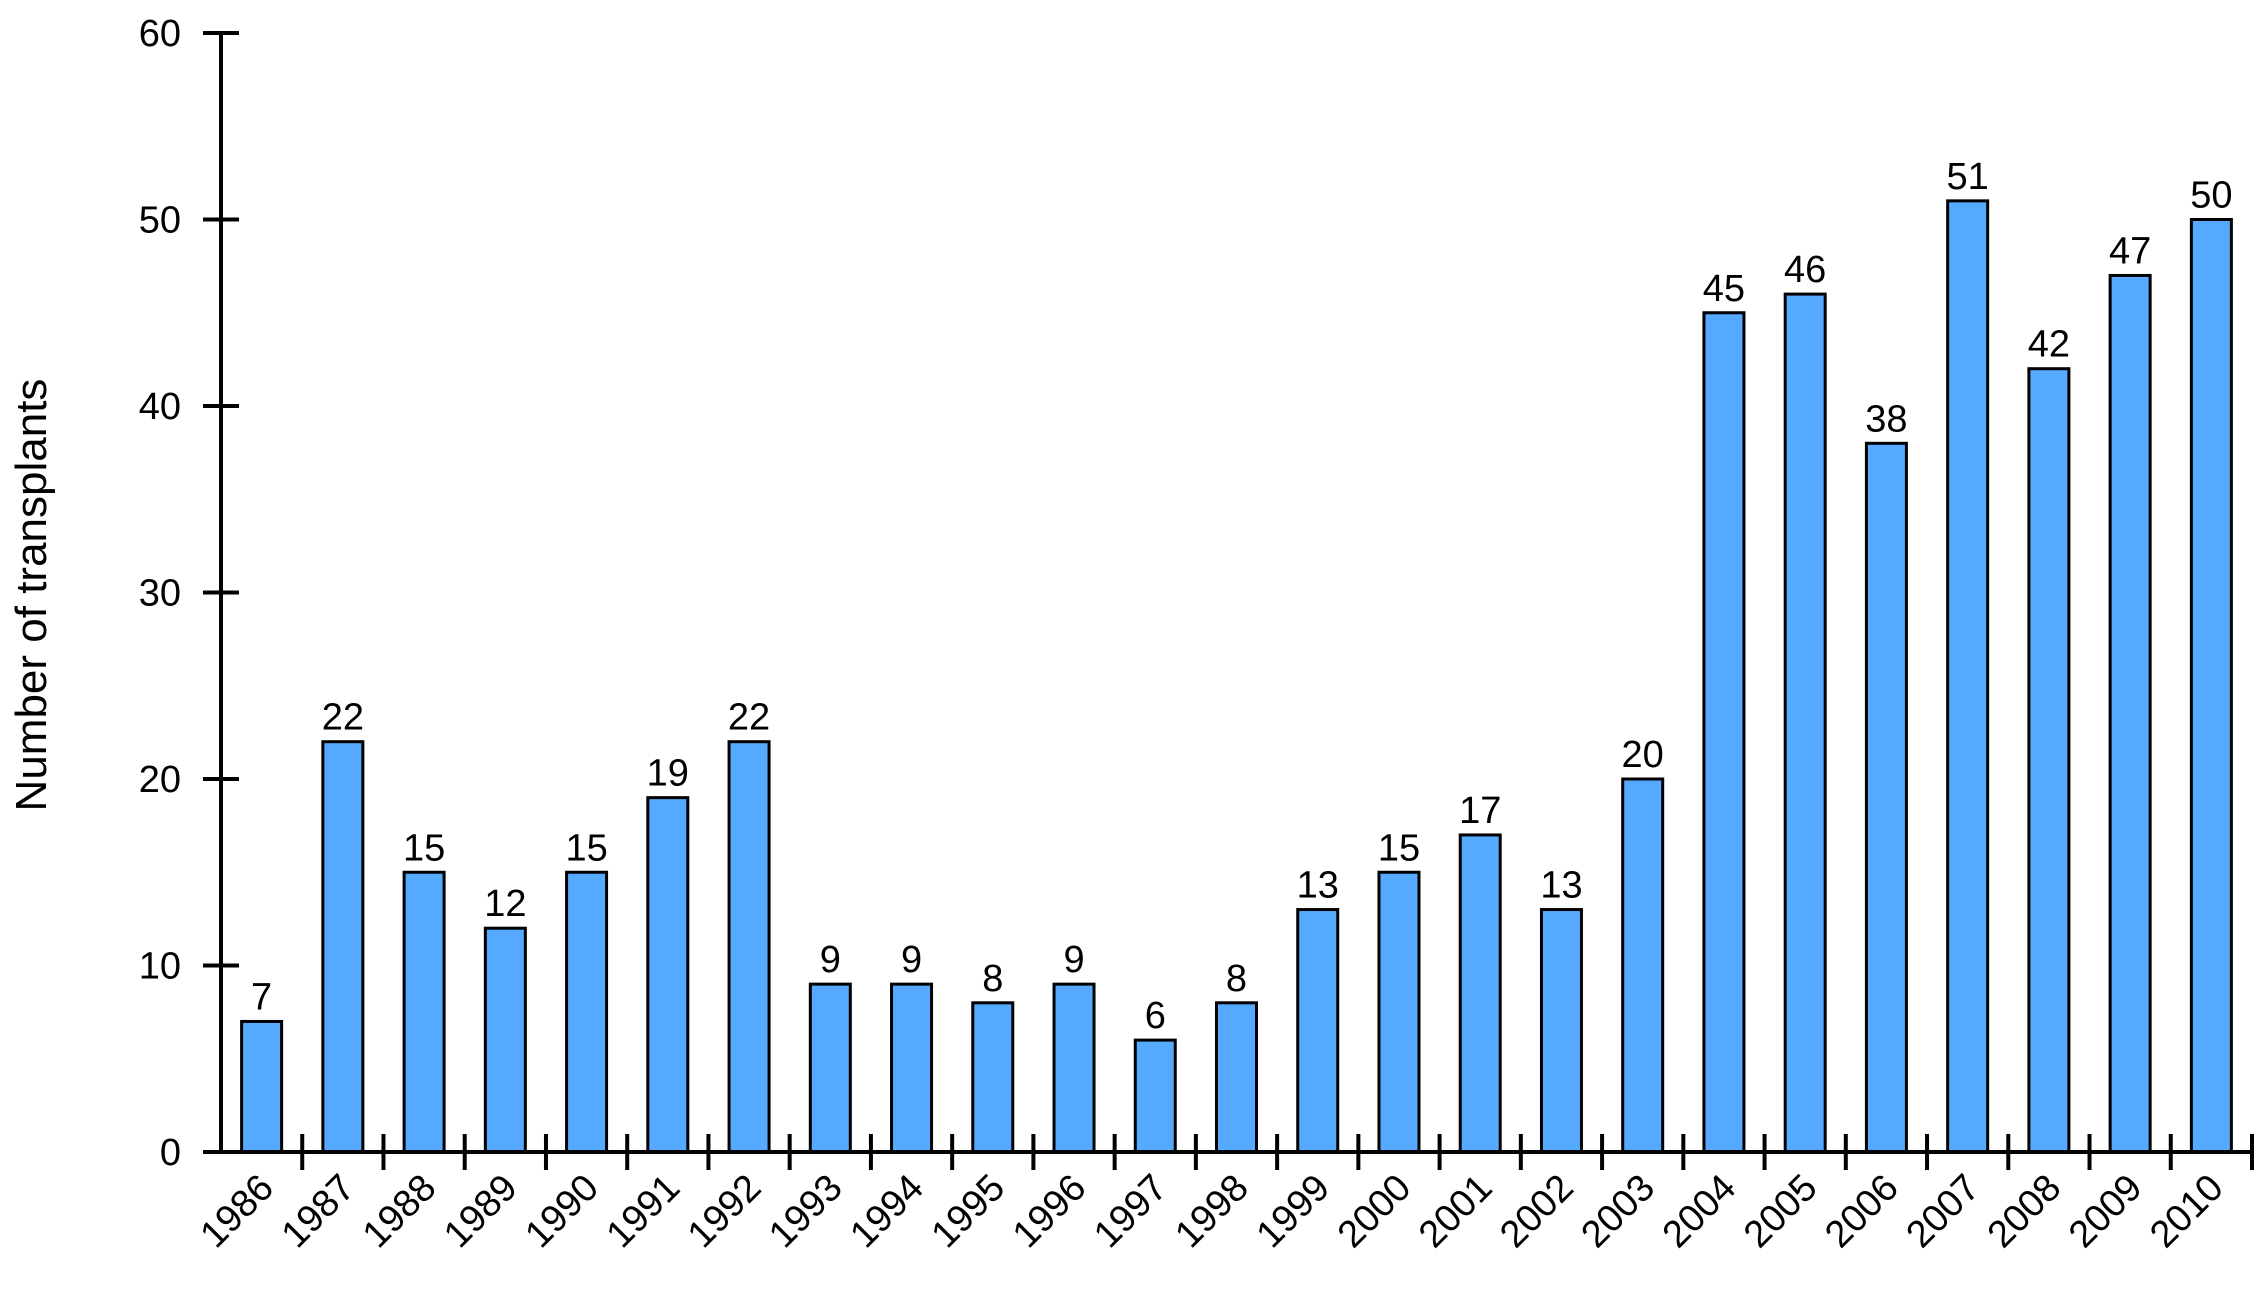 The width and height of the screenshot is (2264, 1304). What do you see at coordinates (160, 967) in the screenshot?
I see `y-tick-label-10: 10` at bounding box center [160, 967].